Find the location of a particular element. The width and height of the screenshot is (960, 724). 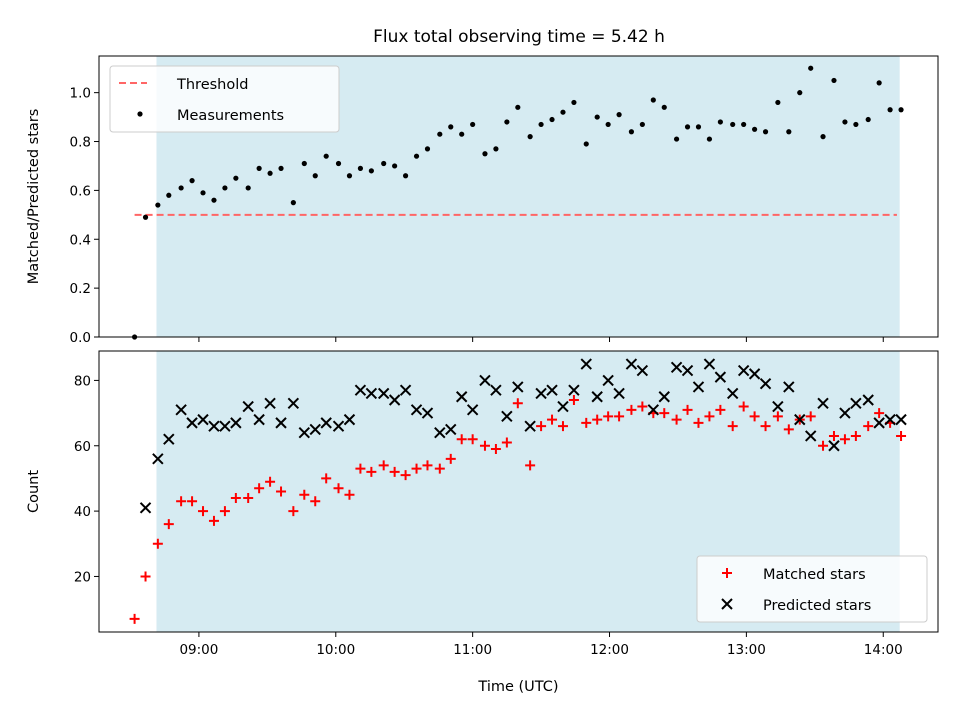

figure-title: Flux total observing time = 5.42 h is located at coordinates (519, 37).